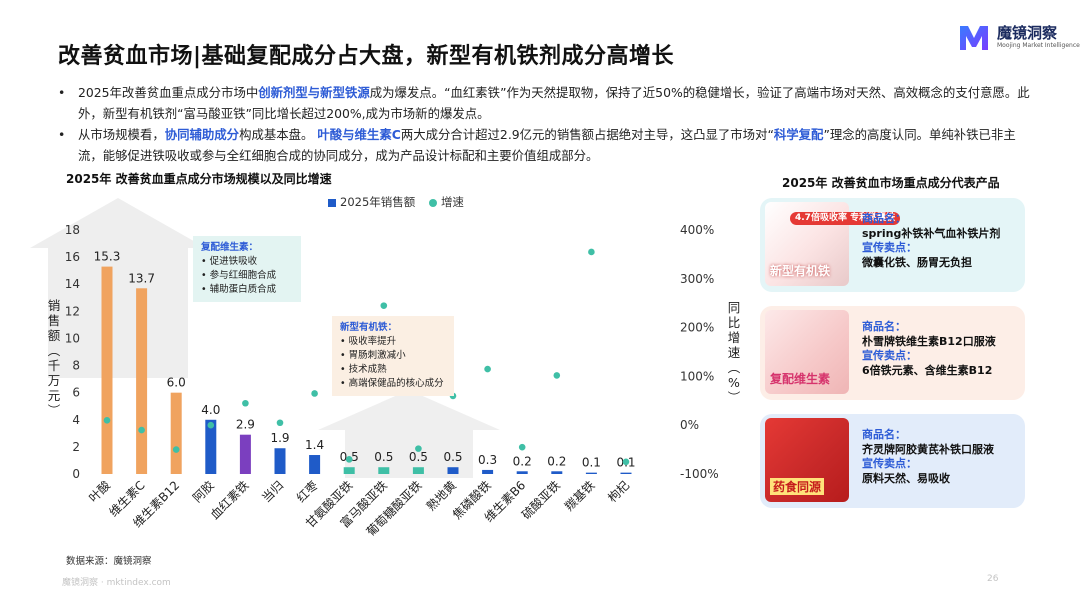  Describe the element at coordinates (928, 449) in the screenshot. I see `product-name: 齐灵牌阿胶黄芪补铁口服液` at that location.